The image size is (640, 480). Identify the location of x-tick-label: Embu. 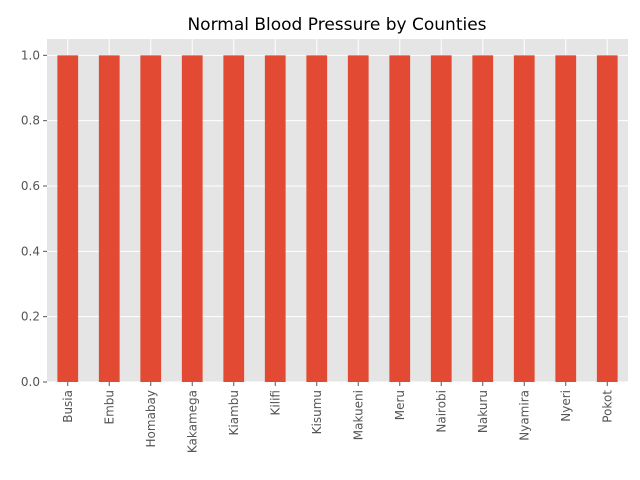
(109, 407).